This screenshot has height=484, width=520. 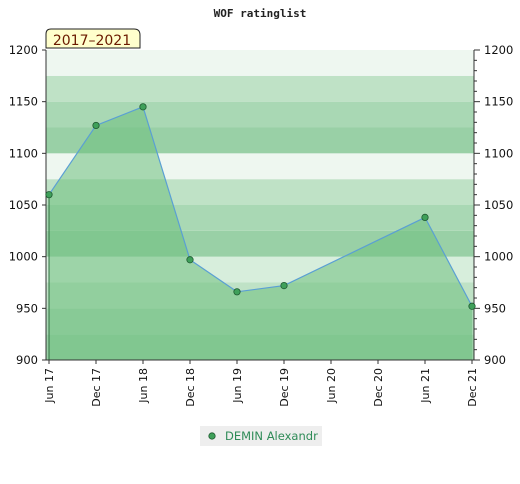 What do you see at coordinates (498, 257) in the screenshot?
I see `y-tick-right-label: 1000` at bounding box center [498, 257].